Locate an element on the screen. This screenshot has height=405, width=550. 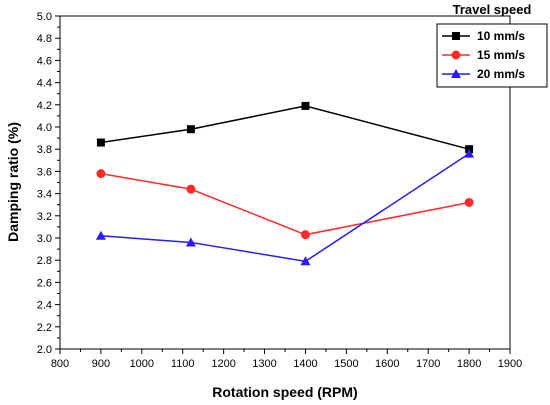
legend: 10 mm/s 15 mm/s 20 mm/s is located at coordinates (492, 55).